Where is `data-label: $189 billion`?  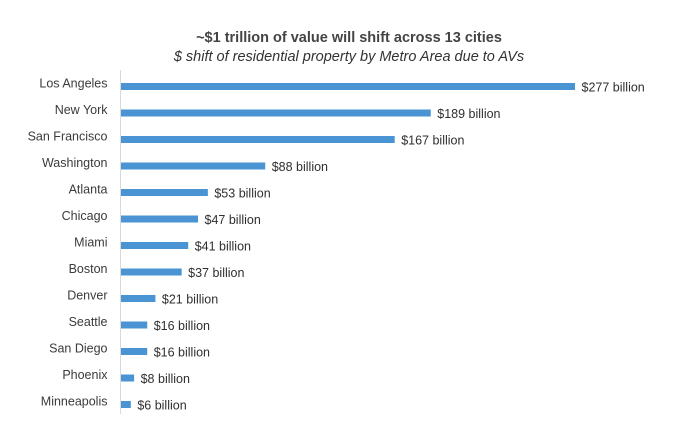
data-label: $189 billion is located at coordinates (468, 114).